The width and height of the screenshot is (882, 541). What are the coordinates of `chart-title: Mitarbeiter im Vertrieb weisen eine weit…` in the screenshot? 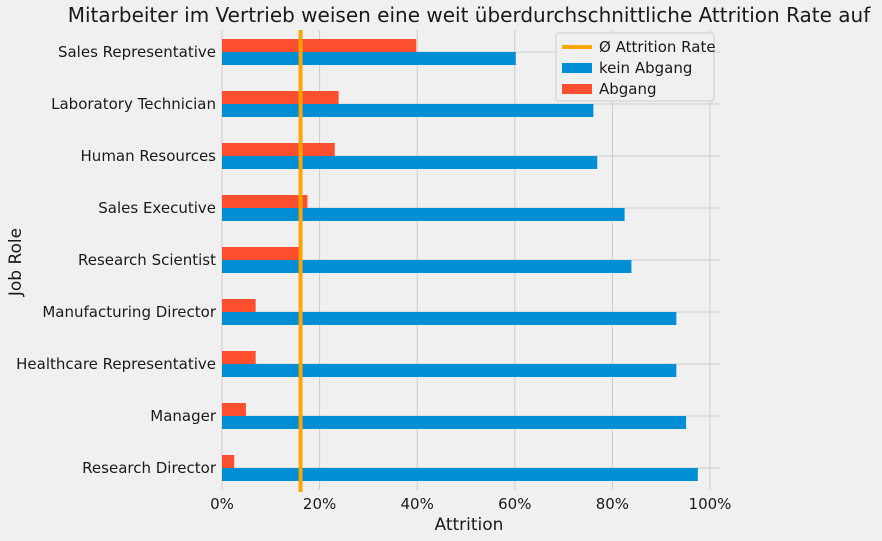 It's located at (469, 15).